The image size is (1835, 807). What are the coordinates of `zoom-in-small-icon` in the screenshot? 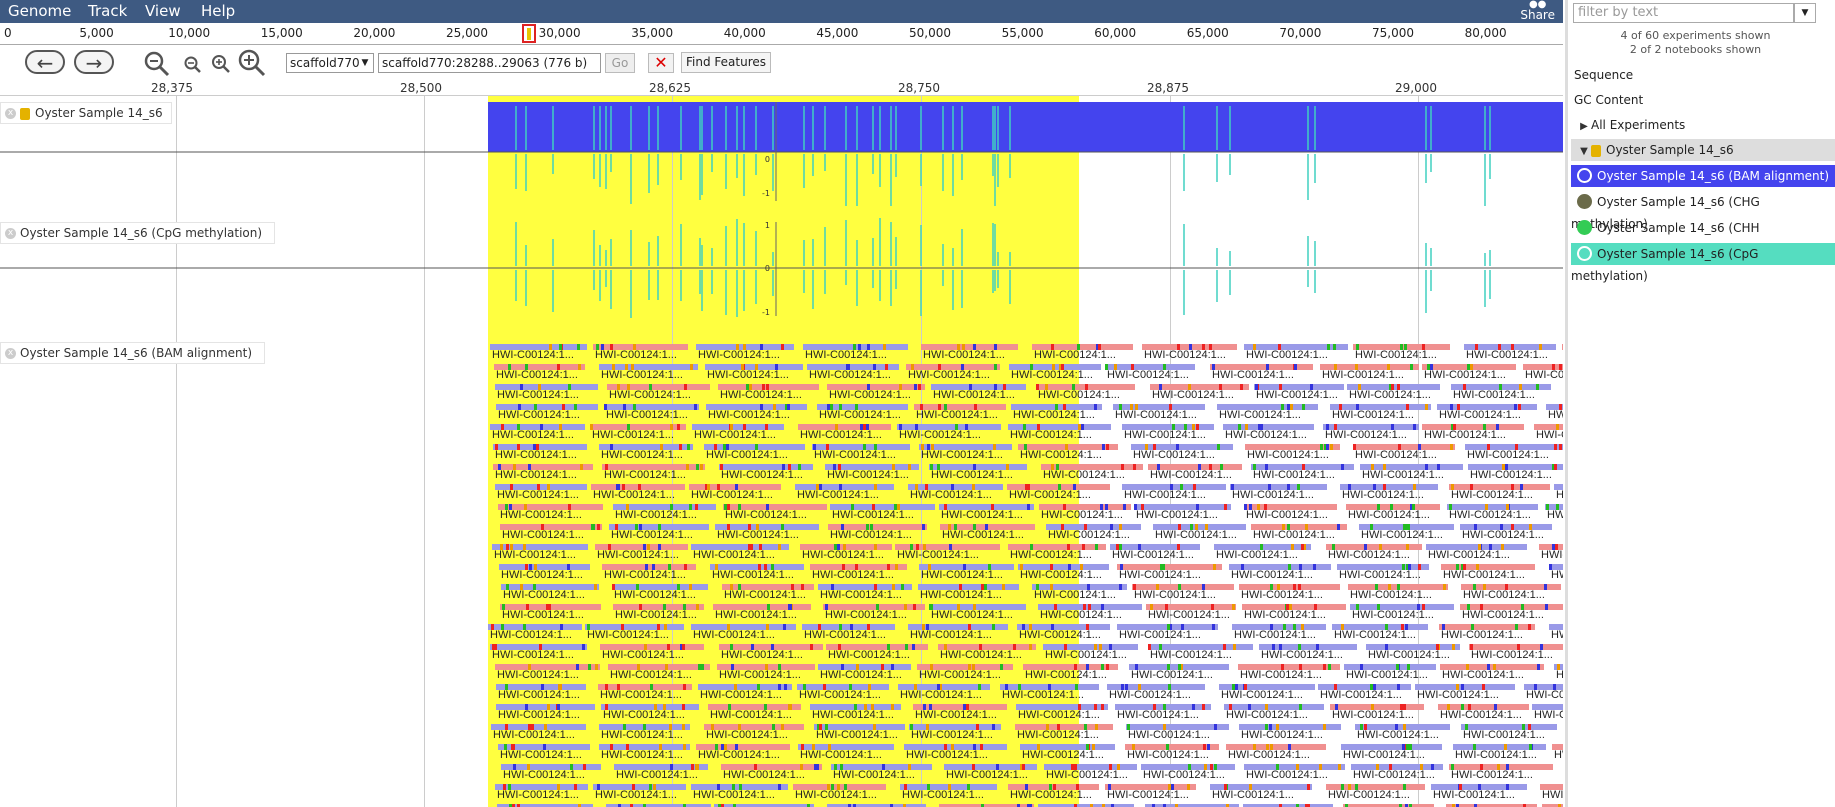 It's located at (221, 64).